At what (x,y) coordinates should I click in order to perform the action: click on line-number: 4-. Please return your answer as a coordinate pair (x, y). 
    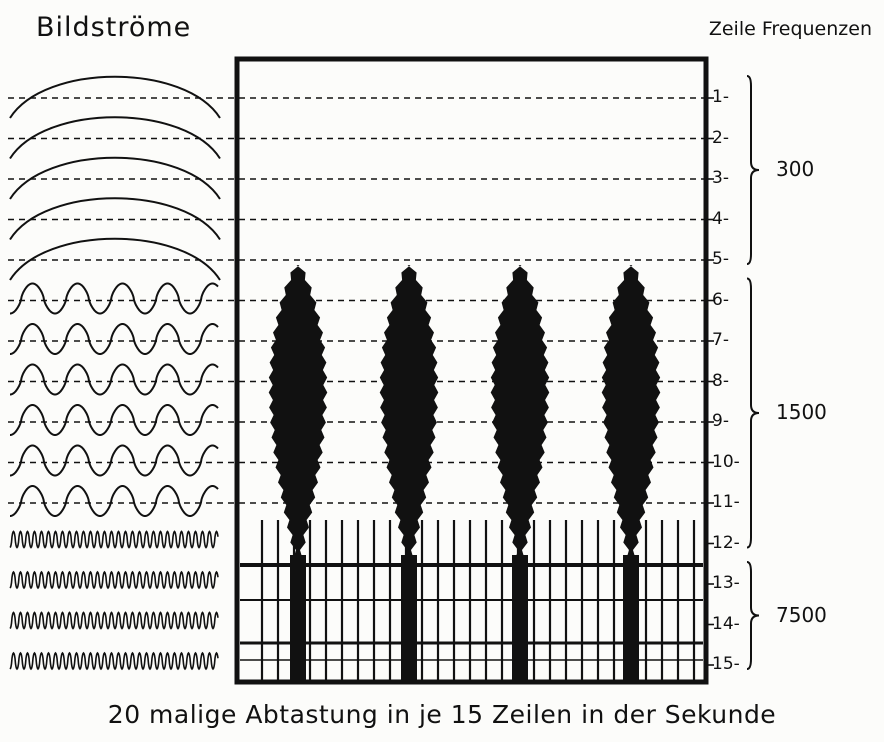
    Looking at the image, I should click on (720, 218).